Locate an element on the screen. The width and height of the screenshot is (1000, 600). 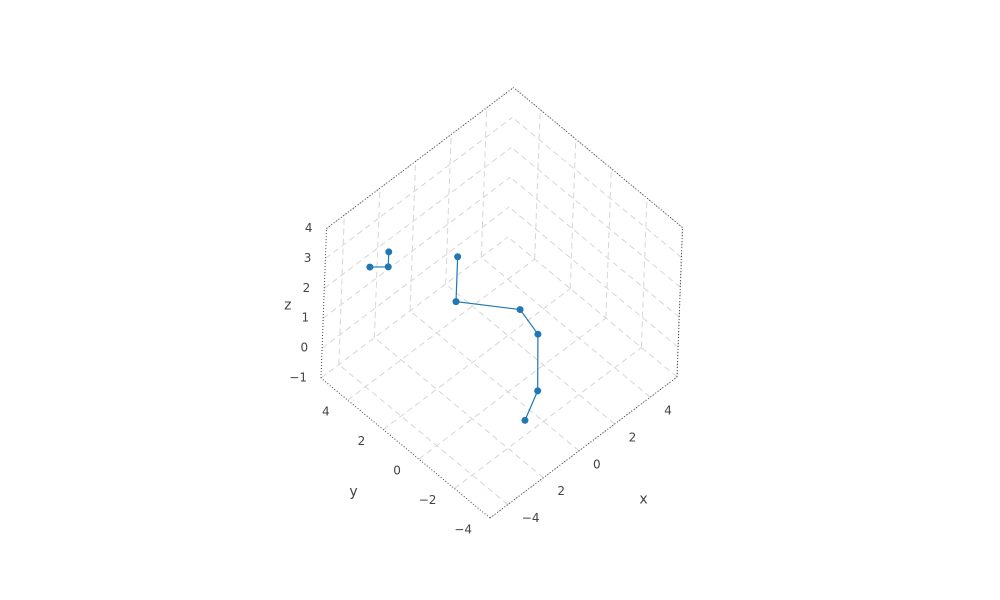
x-tick-label: 4 is located at coordinates (668, 411).